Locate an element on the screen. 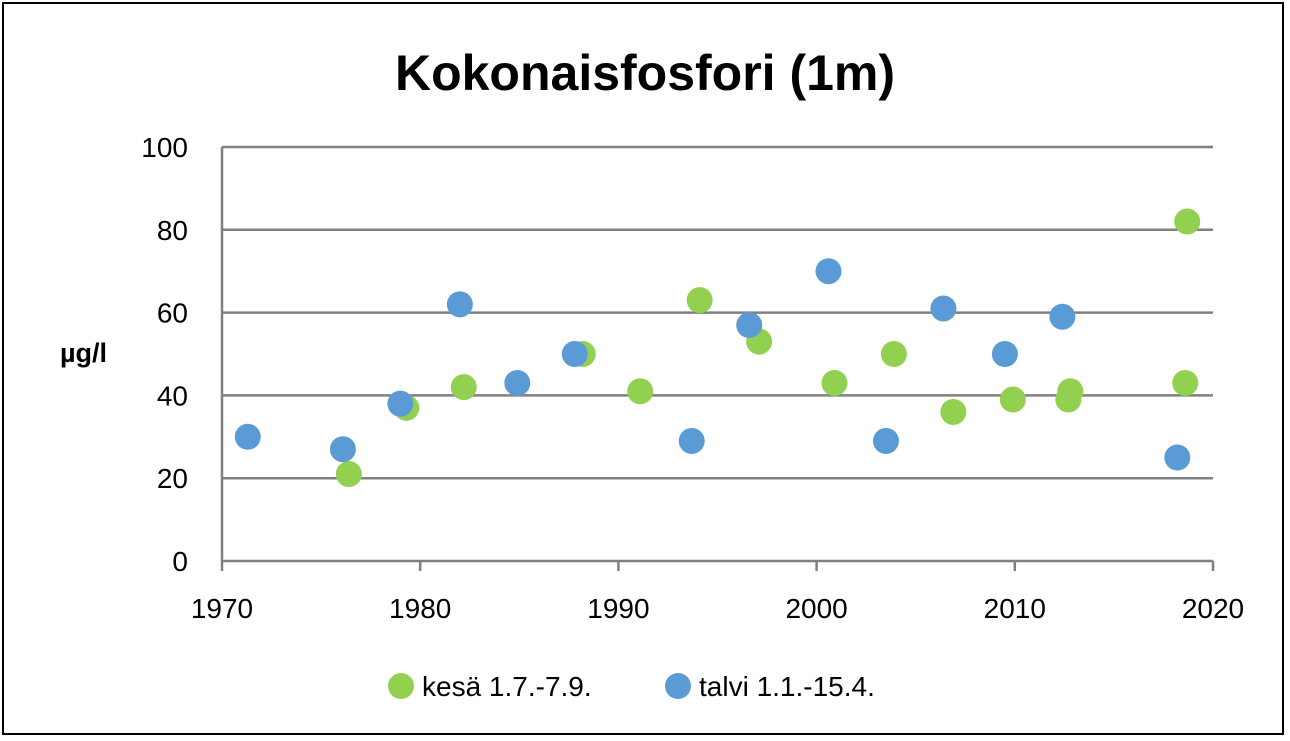  chart-title: Kokonaisfosfori (1m) is located at coordinates (645, 73).